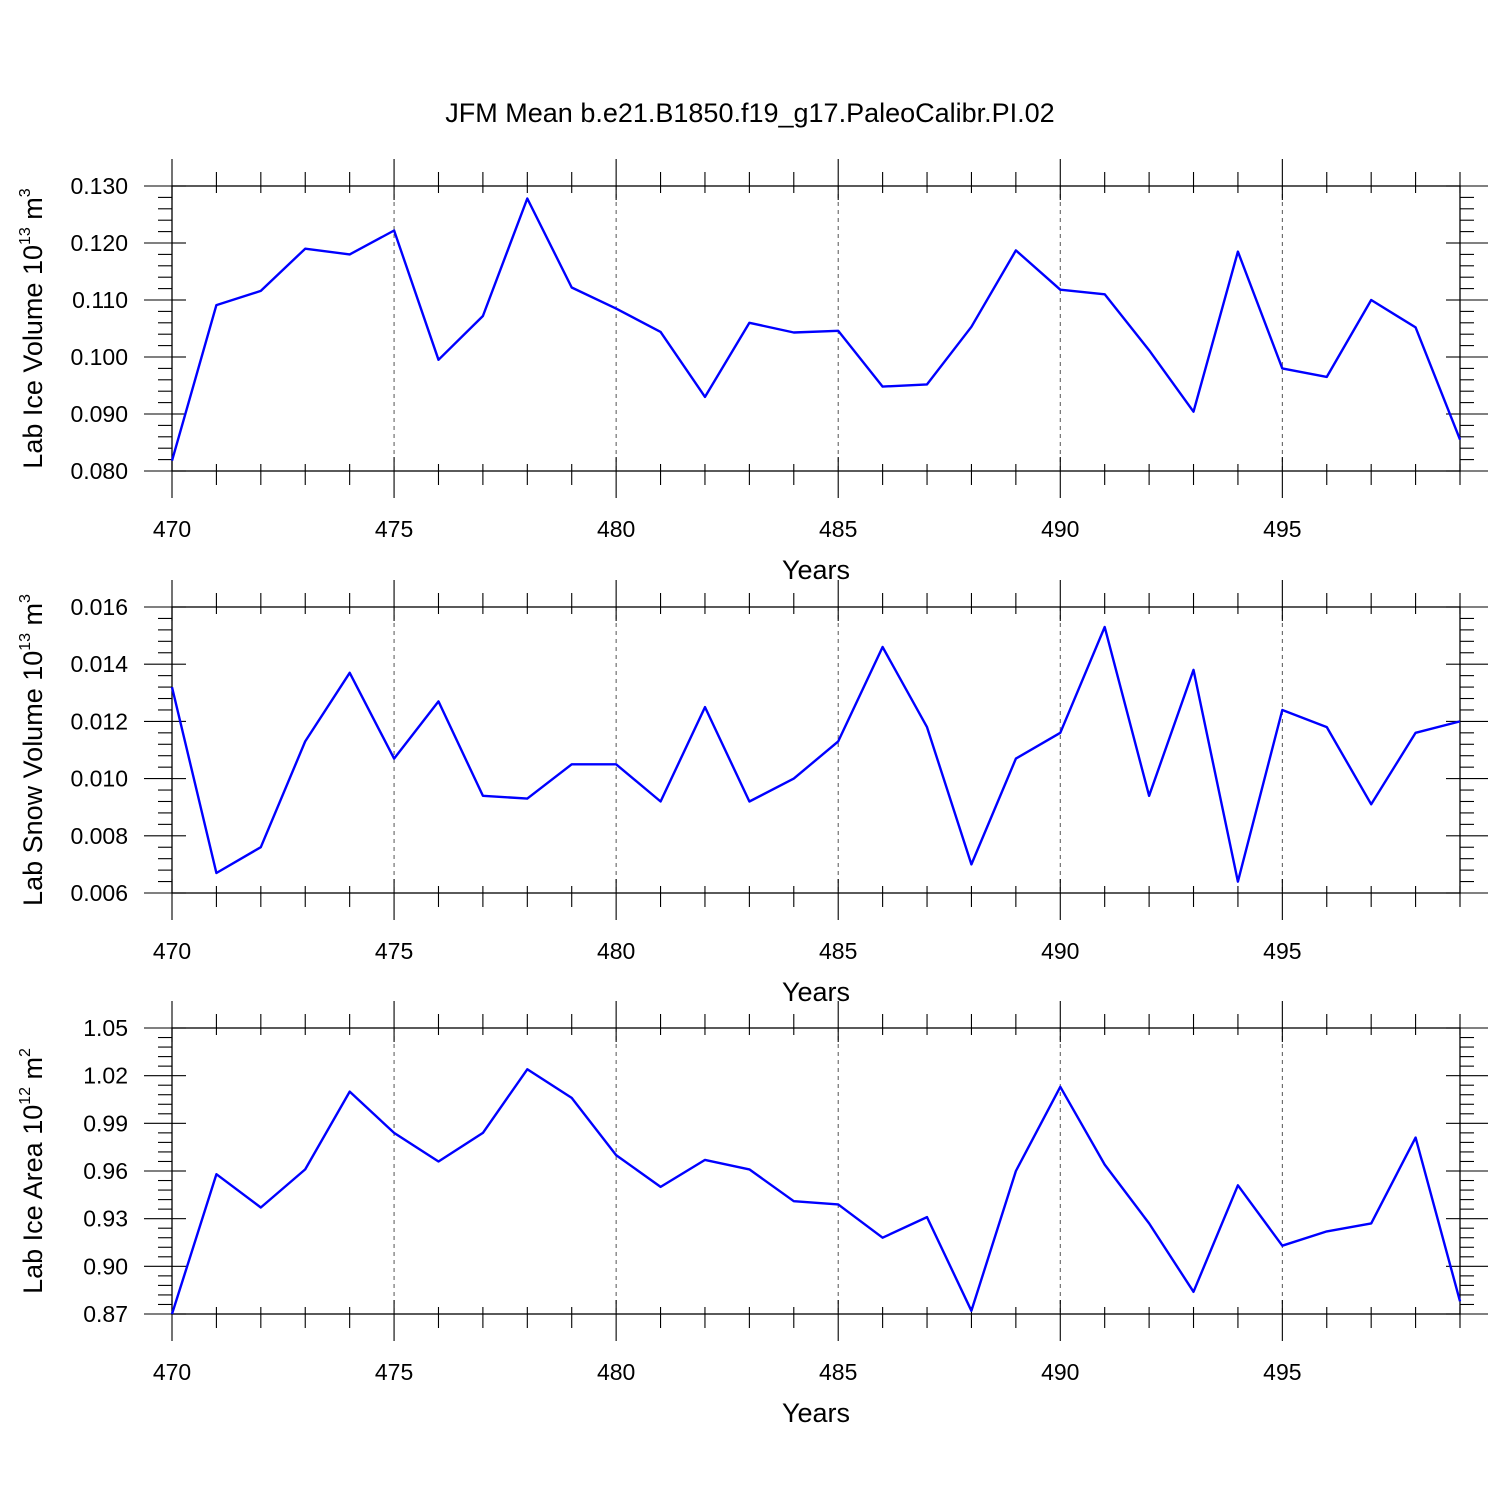  Describe the element at coordinates (99, 471) in the screenshot. I see `y-tick-label: 0.080` at that location.